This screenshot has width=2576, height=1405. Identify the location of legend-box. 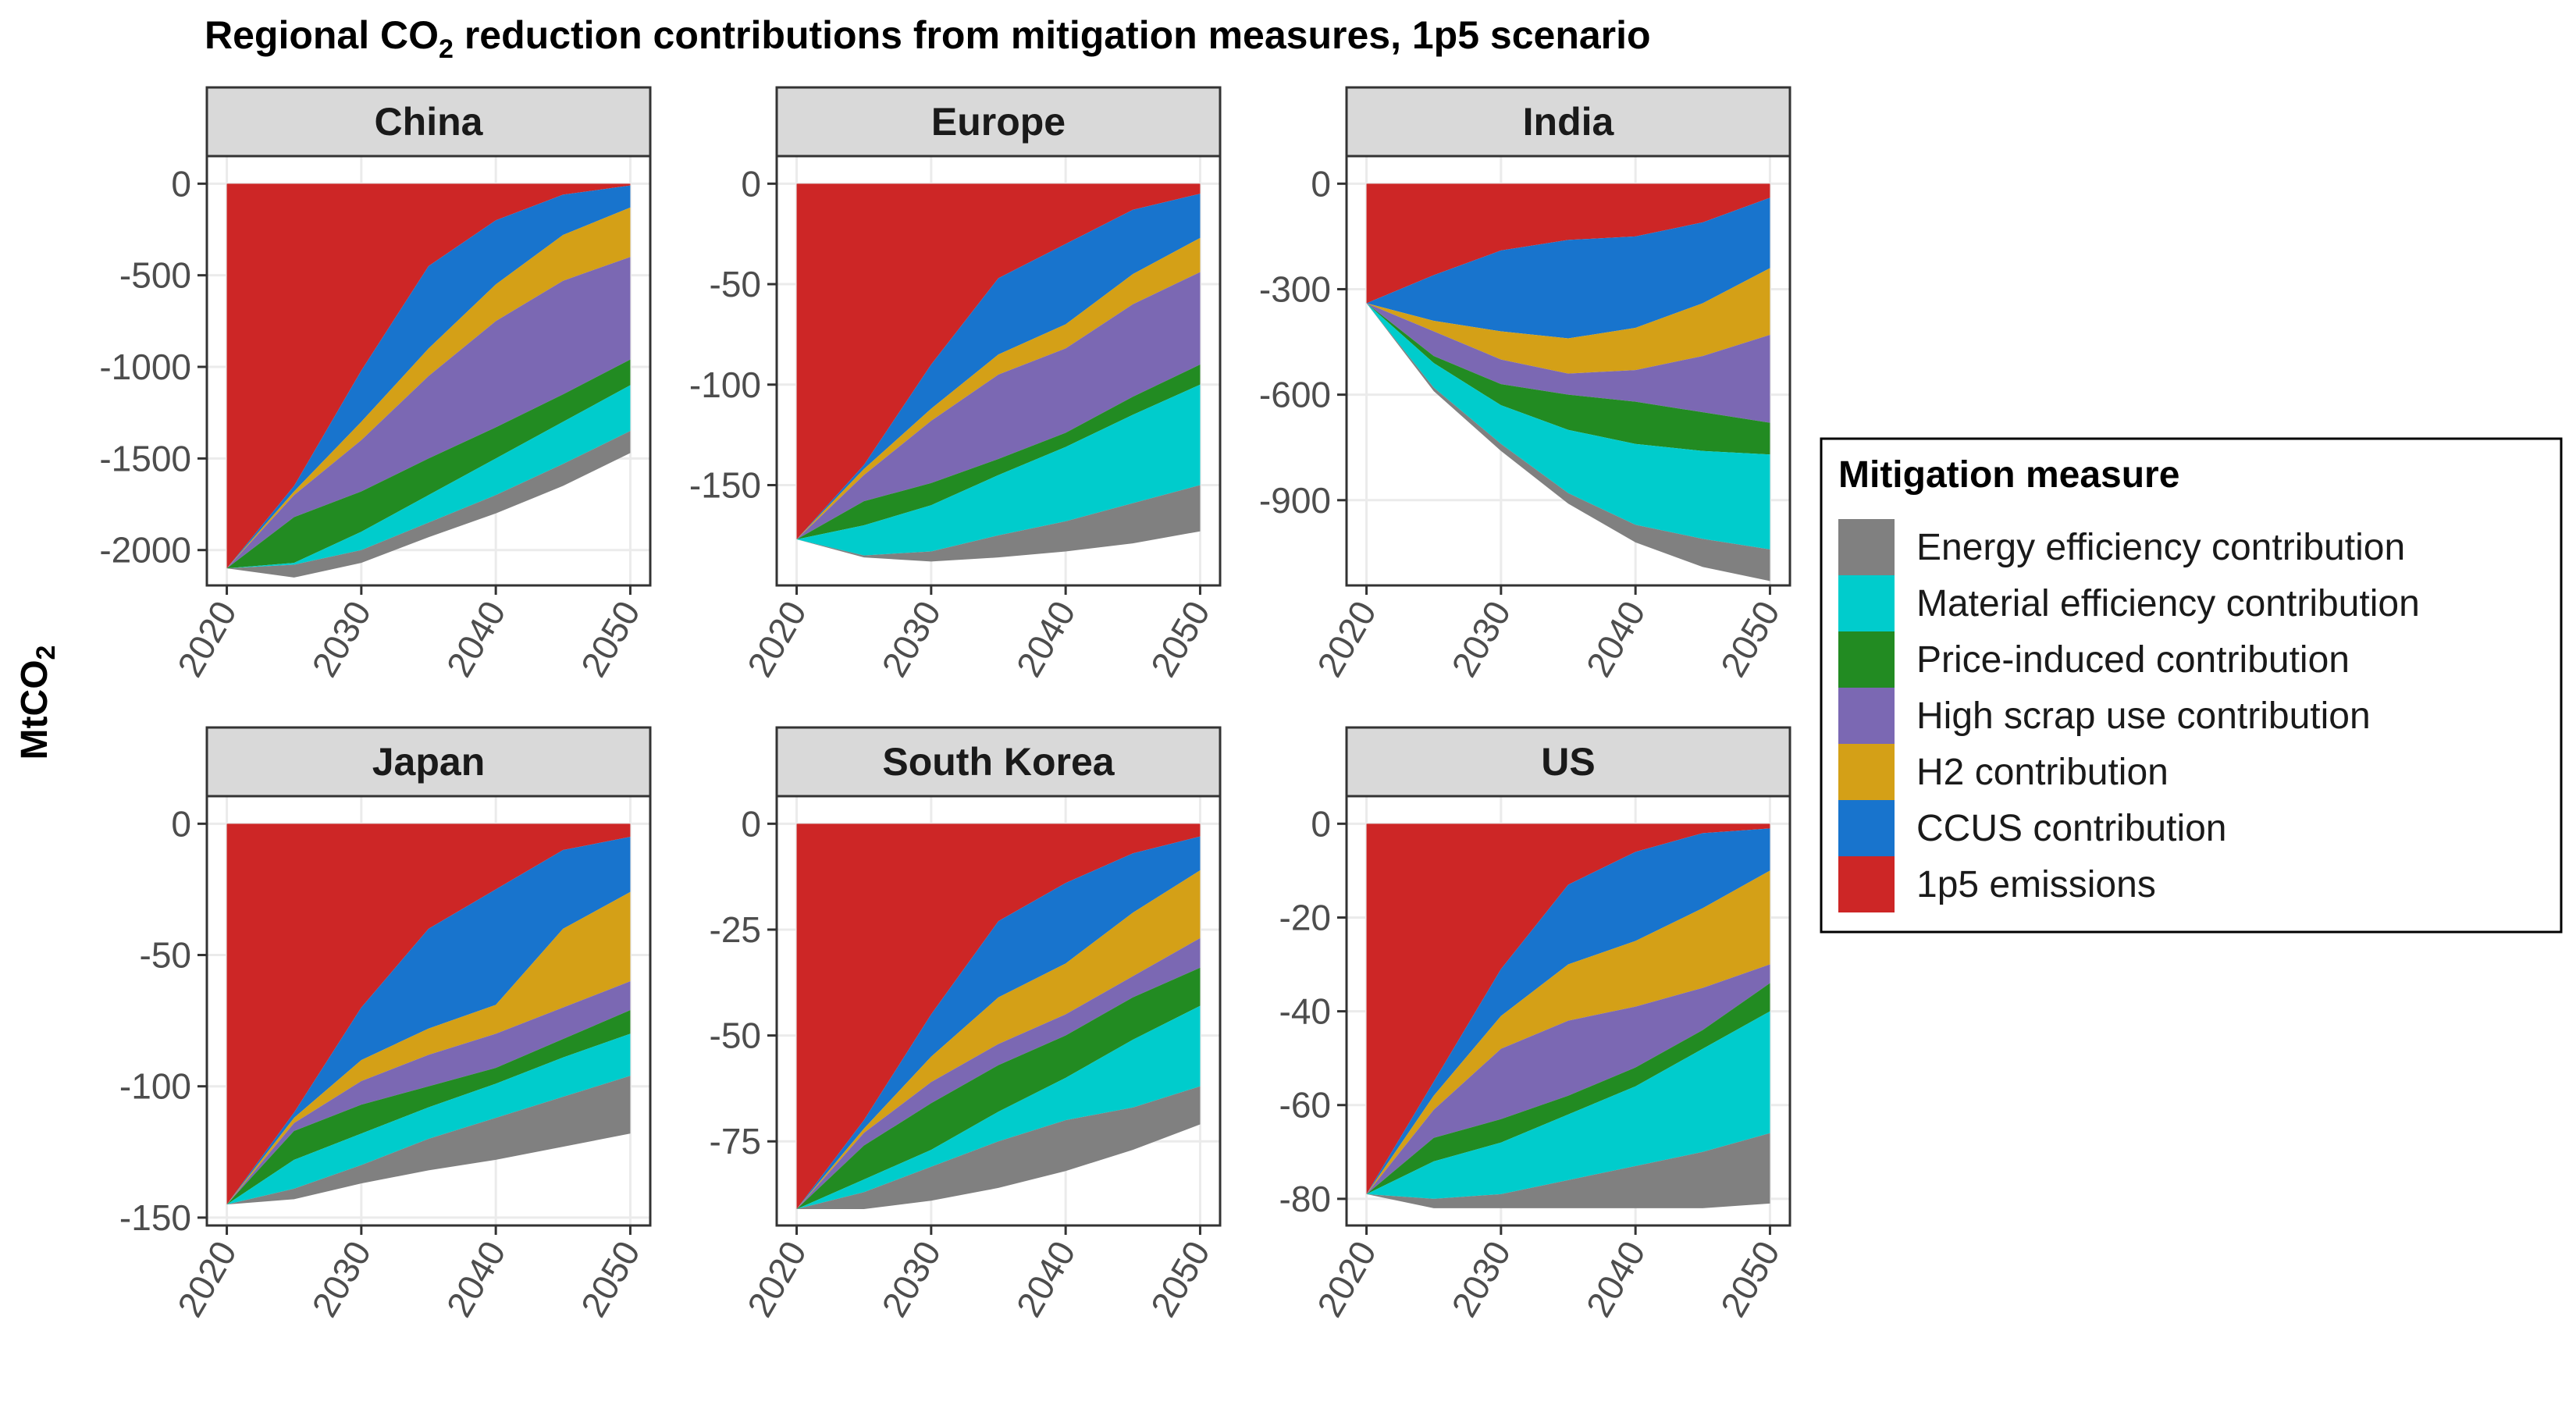
(2191, 685).